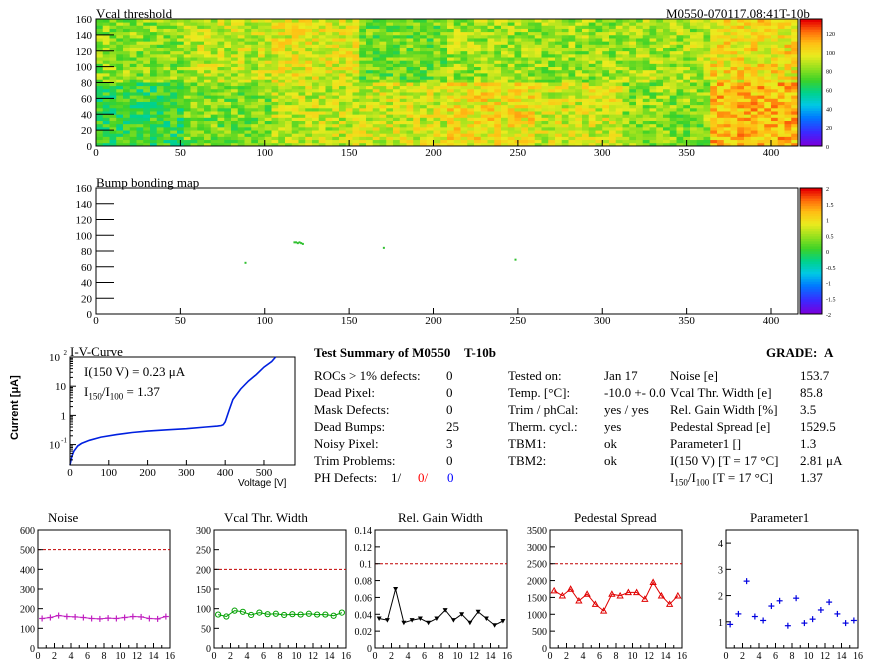 The image size is (896, 672). I want to click on summary-row-value: 1.3, so click(808, 443).